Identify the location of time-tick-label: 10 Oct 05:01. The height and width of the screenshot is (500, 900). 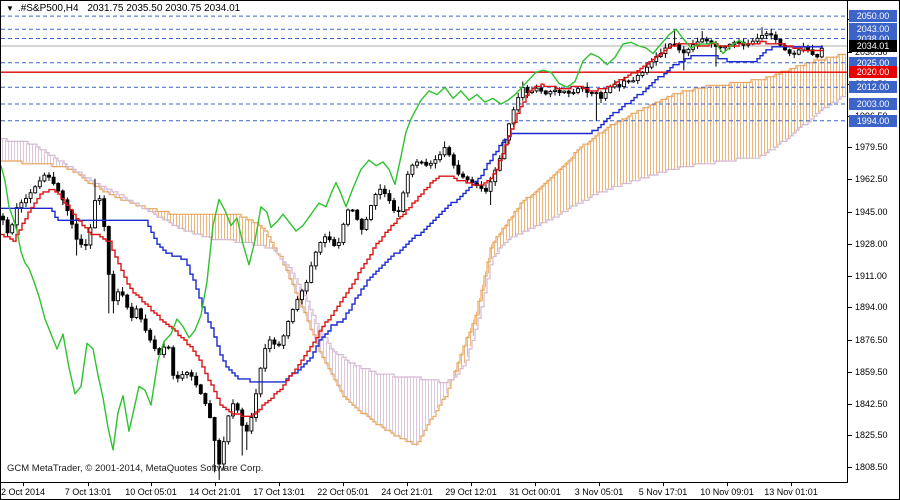
(151, 492).